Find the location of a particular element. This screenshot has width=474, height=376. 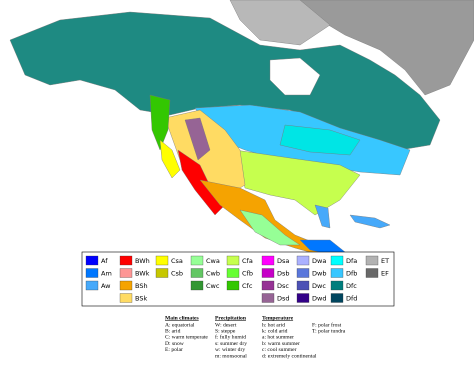

legend-label: Cfa is located at coordinates (247, 261).